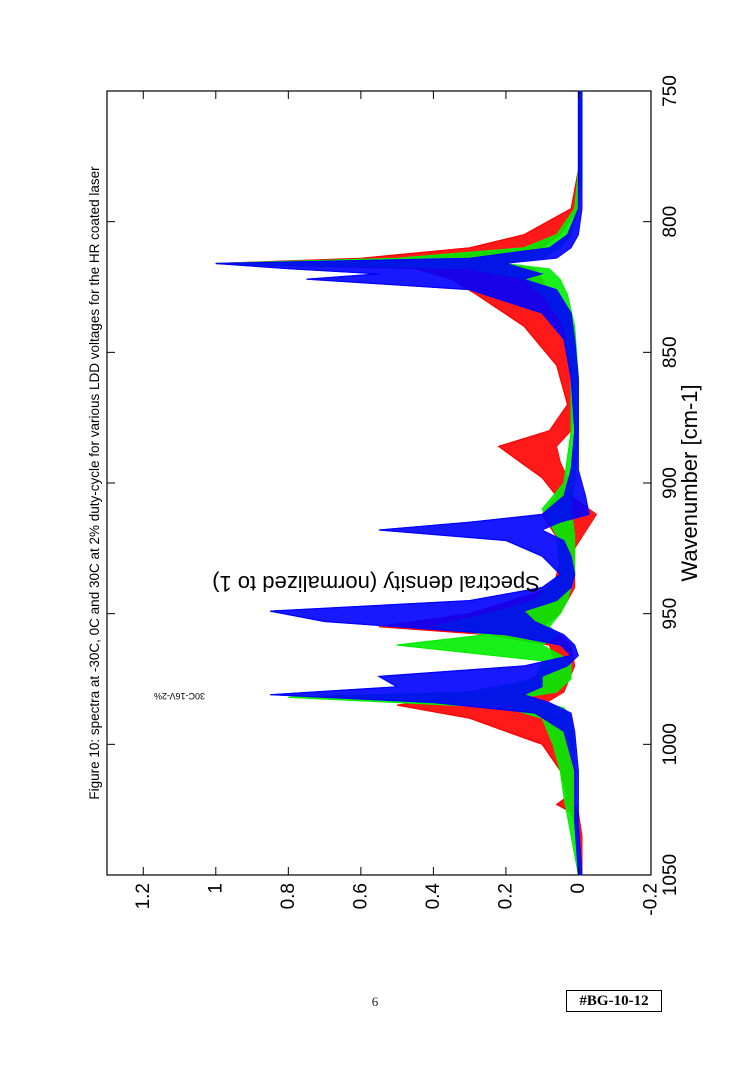 This screenshot has width=754, height=1067. Describe the element at coordinates (614, 1001) in the screenshot. I see `document-id: #BG-10-12` at that location.